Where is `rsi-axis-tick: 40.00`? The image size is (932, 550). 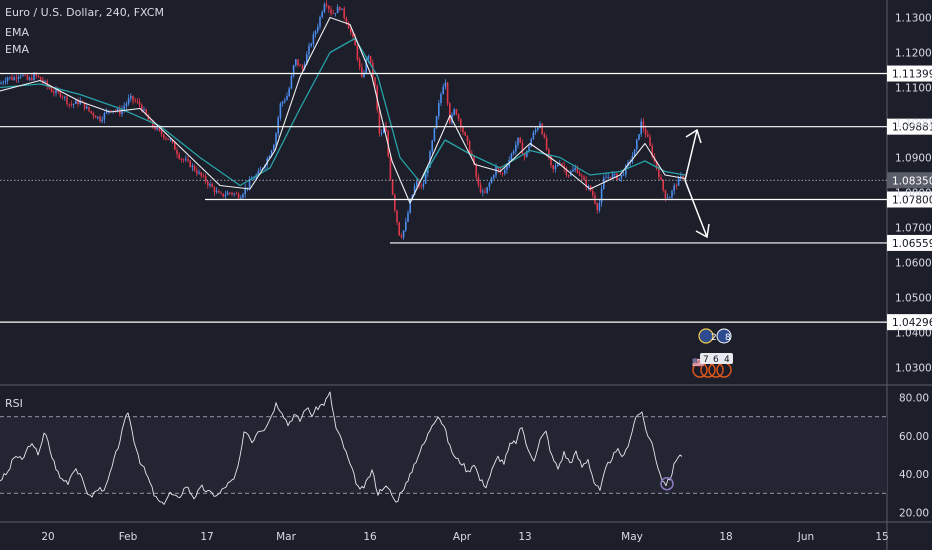 rsi-axis-tick: 40.00 is located at coordinates (914, 475).